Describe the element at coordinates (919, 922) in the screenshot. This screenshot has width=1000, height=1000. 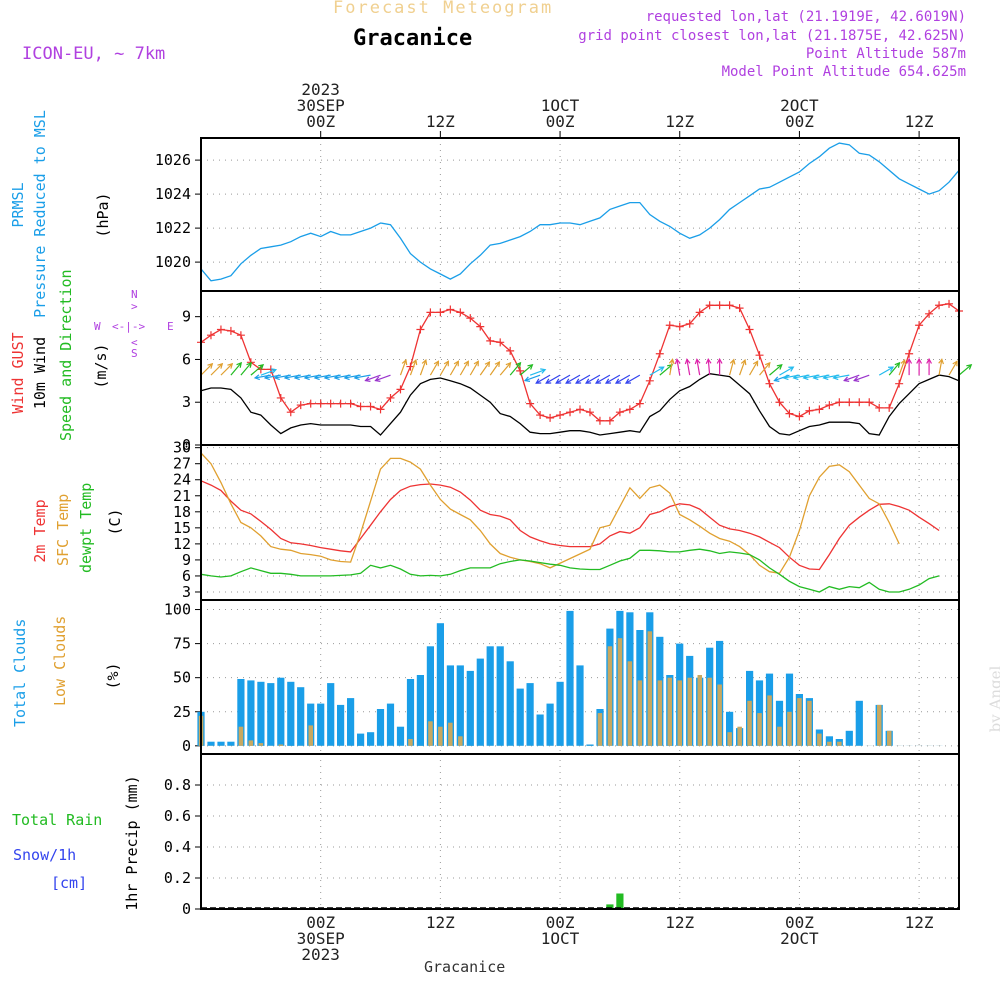
I see `bottom-time-label: 12Z` at that location.